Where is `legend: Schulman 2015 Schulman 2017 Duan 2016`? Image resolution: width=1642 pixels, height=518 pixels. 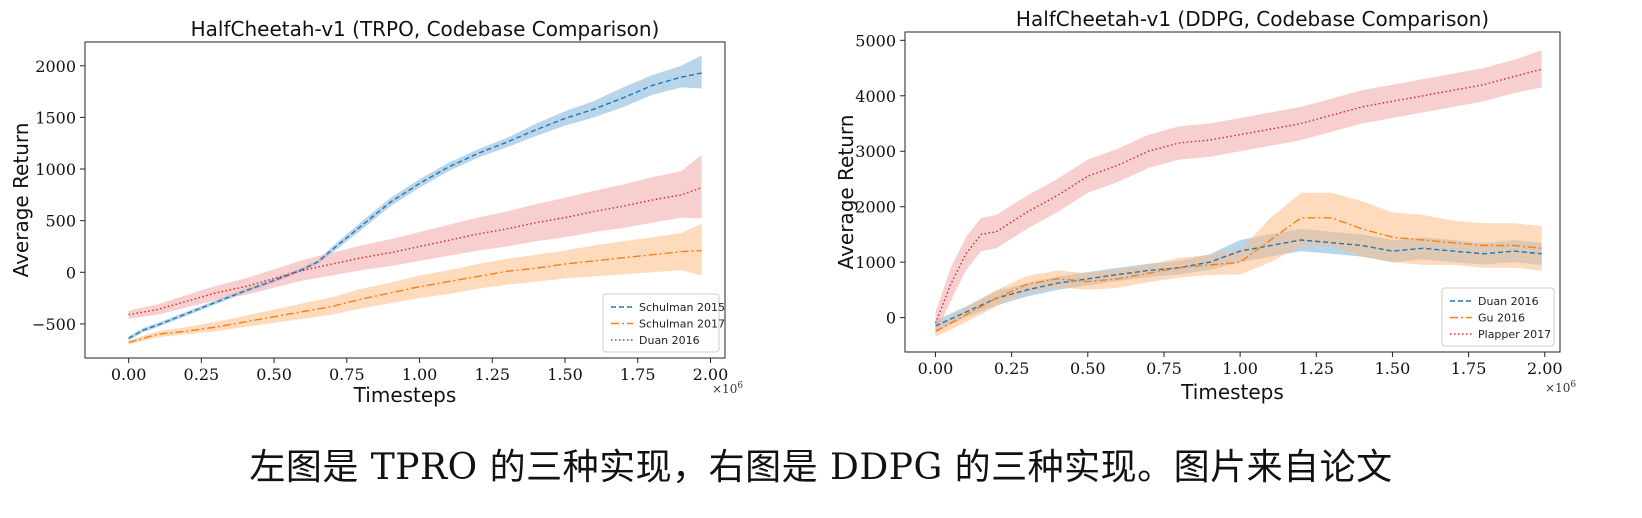 legend: Schulman 2015 Schulman 2017 Duan 2016 is located at coordinates (663, 323).